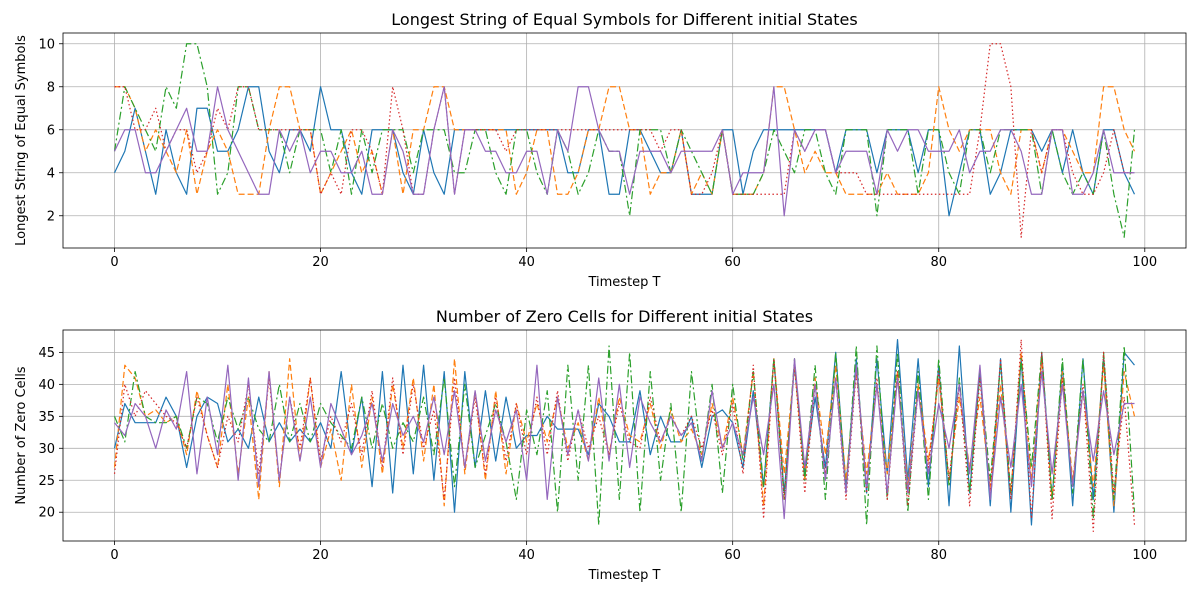 Image resolution: width=1200 pixels, height=600 pixels. Describe the element at coordinates (51, 87) in the screenshot. I see `y-tick-label: 8` at that location.